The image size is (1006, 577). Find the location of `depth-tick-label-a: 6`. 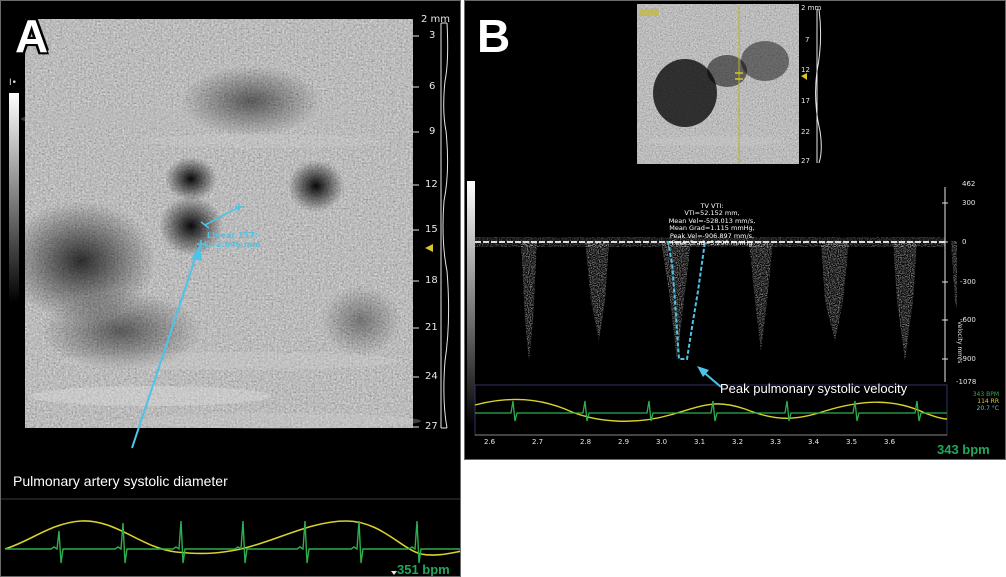

depth-tick-label-a: 6 is located at coordinates (432, 86).